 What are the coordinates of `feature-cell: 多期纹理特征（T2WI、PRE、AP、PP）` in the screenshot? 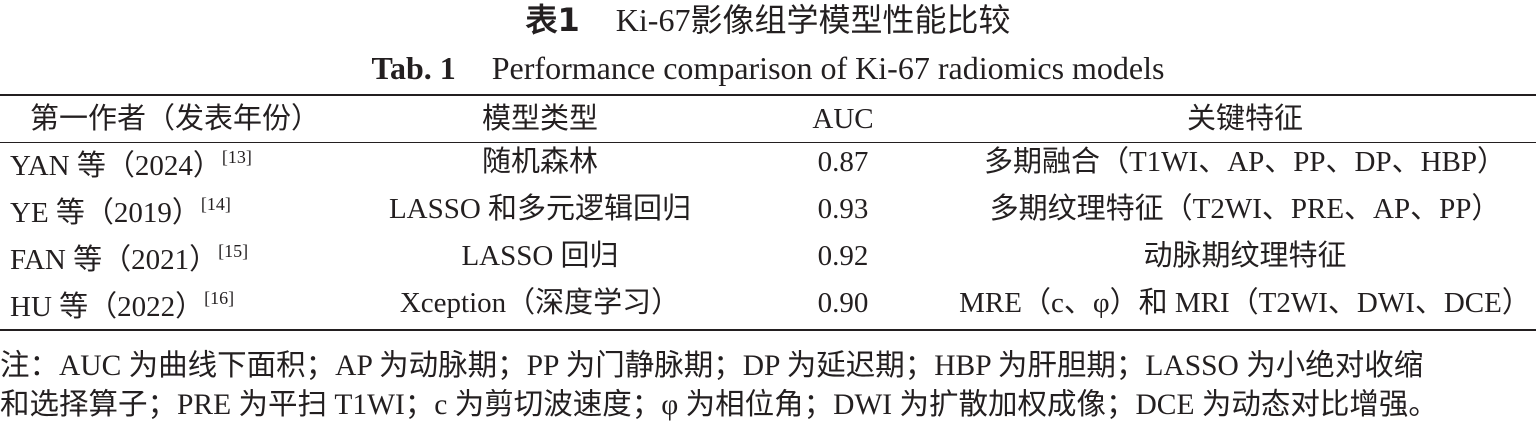 It's located at (1245, 209).